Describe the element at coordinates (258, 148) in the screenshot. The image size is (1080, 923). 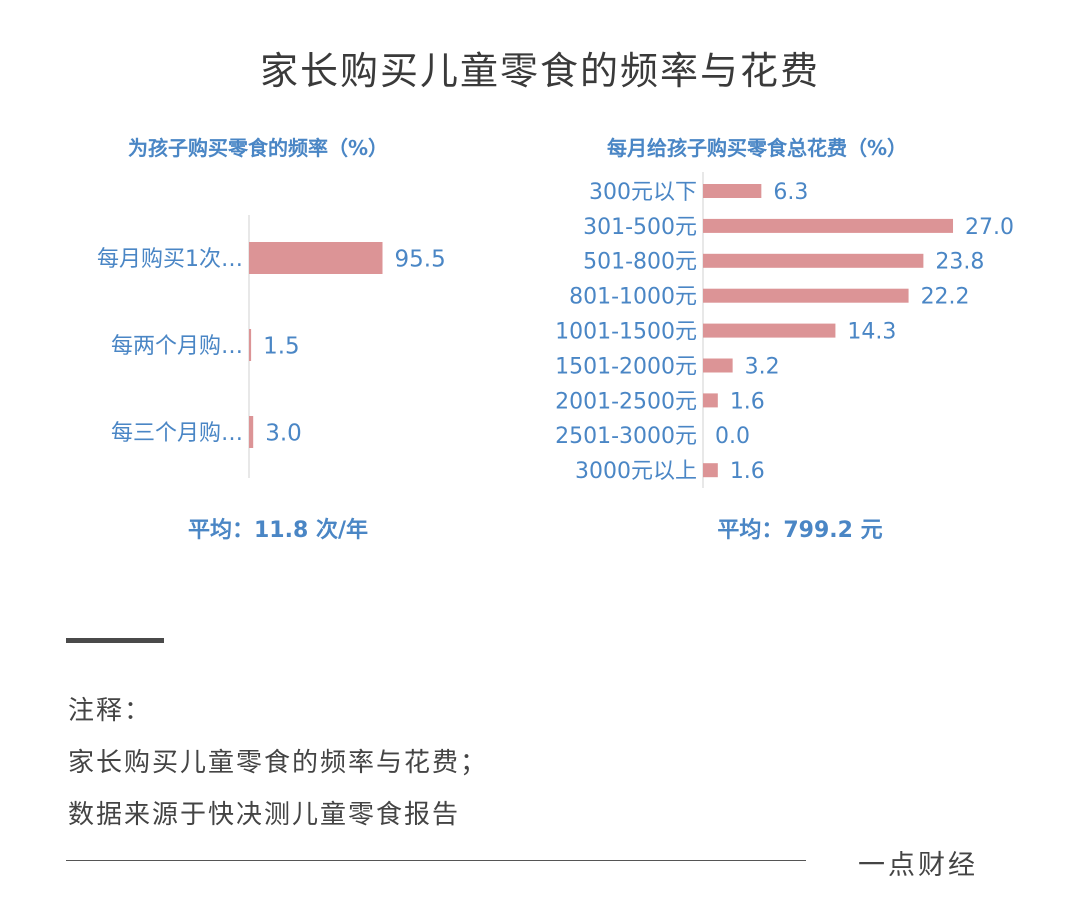
I see `chart1-title: 为孩子购买零食的频率（%）` at that location.